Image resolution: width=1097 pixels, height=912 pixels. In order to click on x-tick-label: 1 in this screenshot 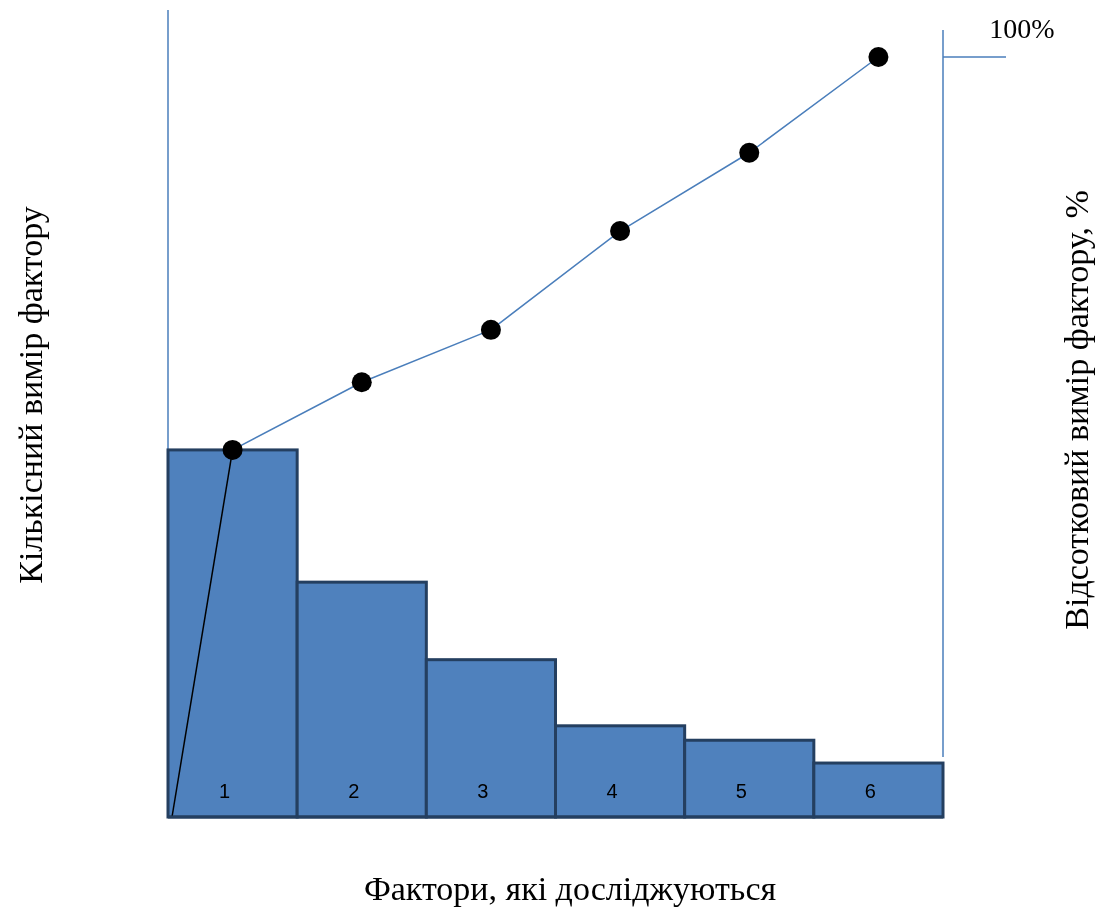, I will do `click(225, 791)`.